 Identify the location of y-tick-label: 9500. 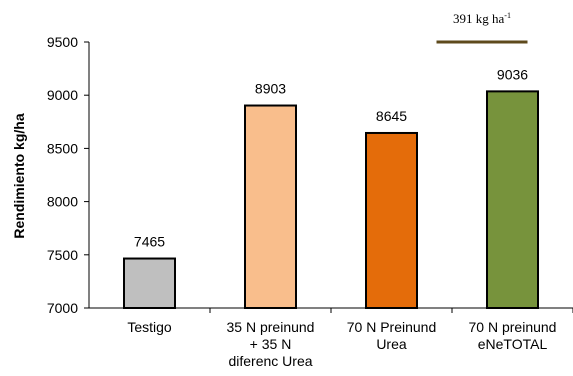
(62, 42).